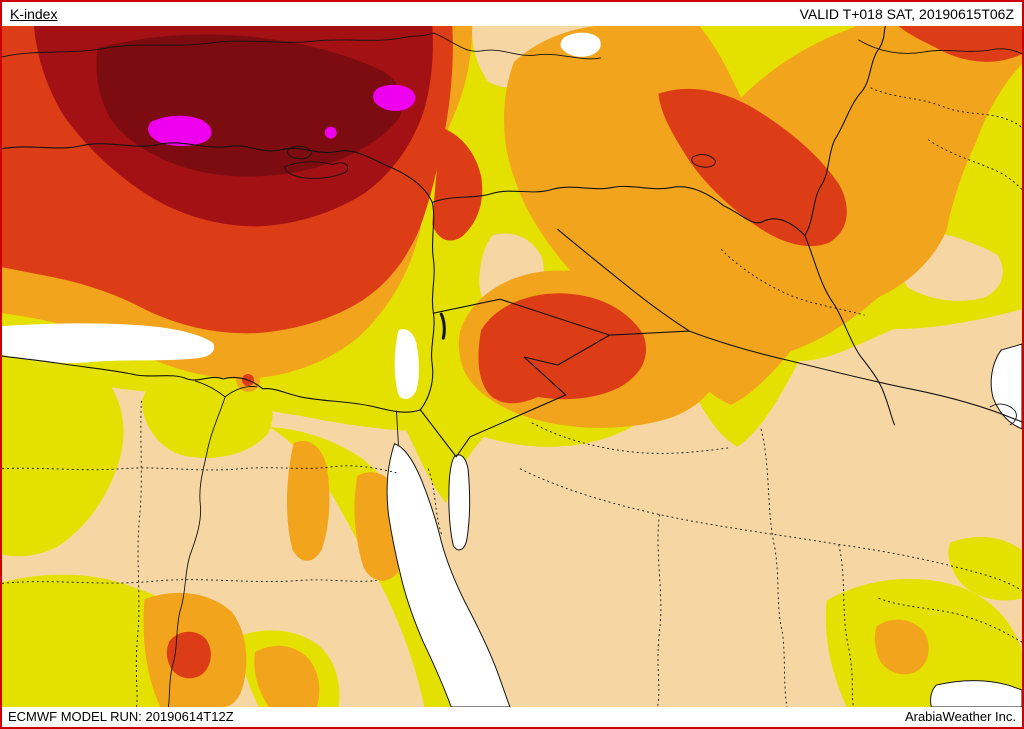  I want to click on syria-iraq-border, so click(623, 280).